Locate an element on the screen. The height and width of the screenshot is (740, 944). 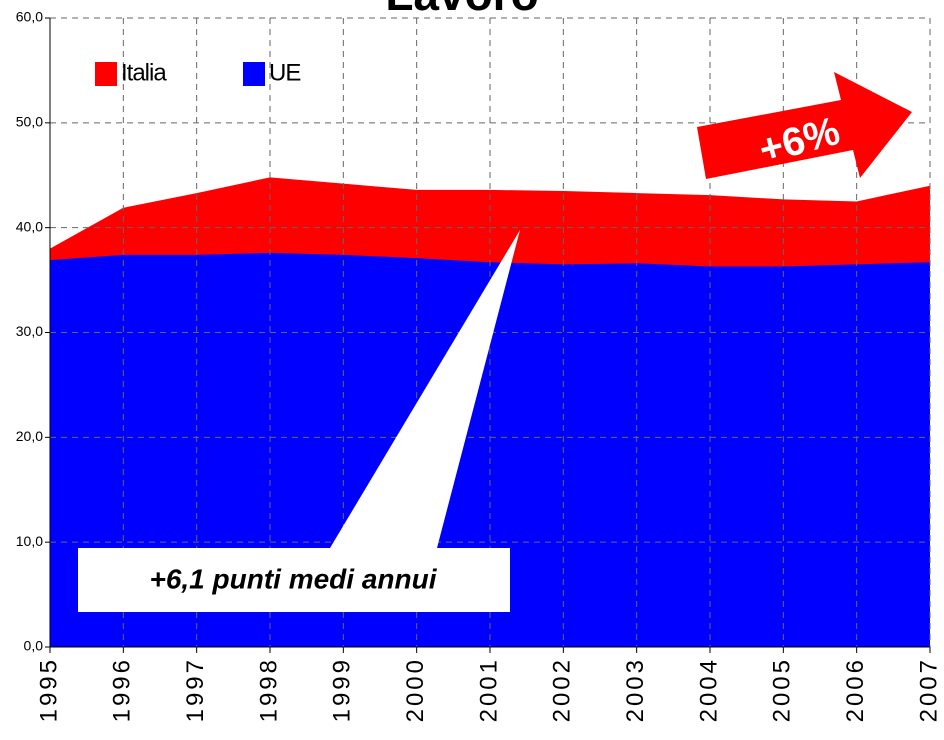
y-tick-label: 30,0 is located at coordinates (29, 331).